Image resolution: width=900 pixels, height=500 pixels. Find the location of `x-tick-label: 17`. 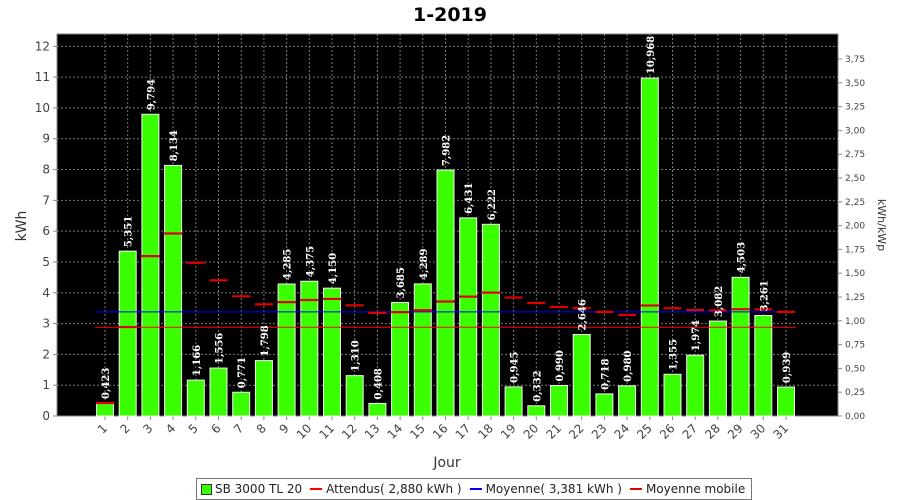

x-tick-label: 17 is located at coordinates (463, 431).